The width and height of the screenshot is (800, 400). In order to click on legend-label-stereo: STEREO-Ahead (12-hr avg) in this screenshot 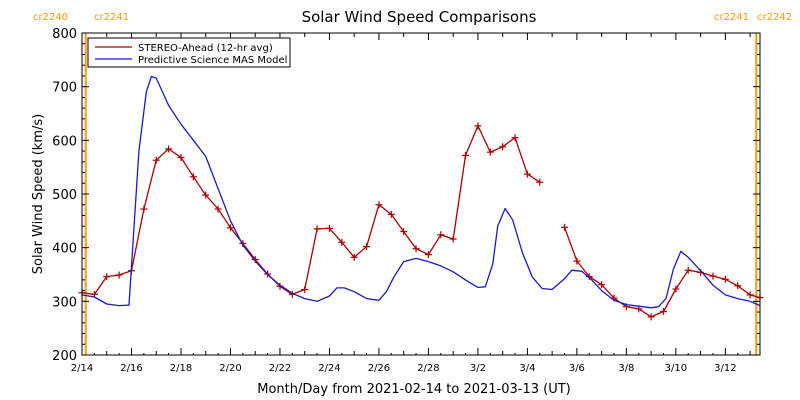, I will do `click(205, 48)`.